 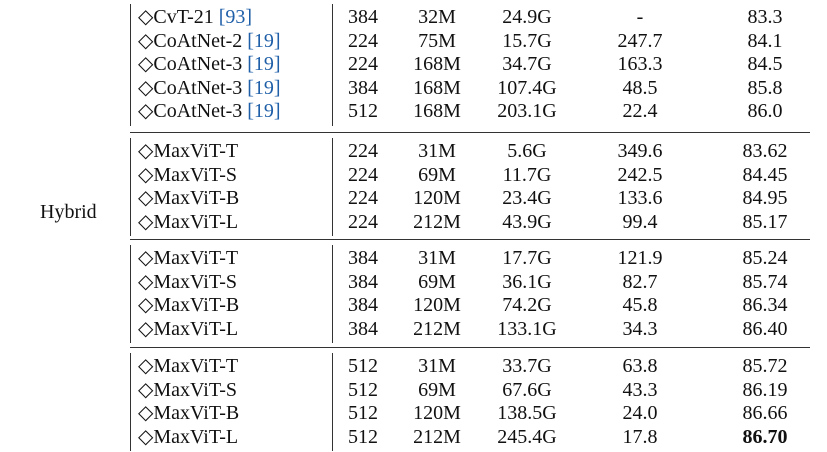 I want to click on cell: 36.1G, so click(x=527, y=281).